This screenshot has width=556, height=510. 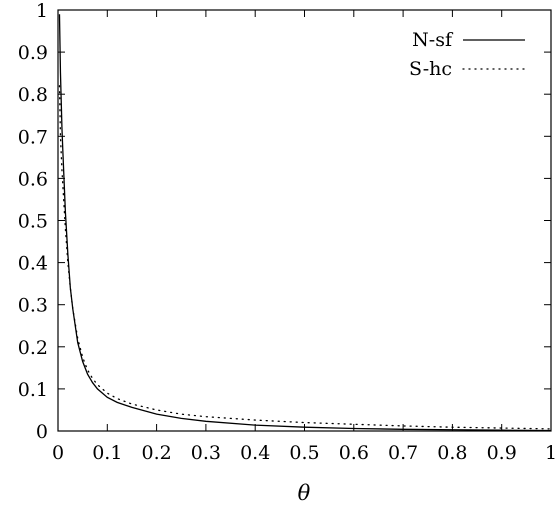 I want to click on x-tick-label: 0.5, so click(x=304, y=453).